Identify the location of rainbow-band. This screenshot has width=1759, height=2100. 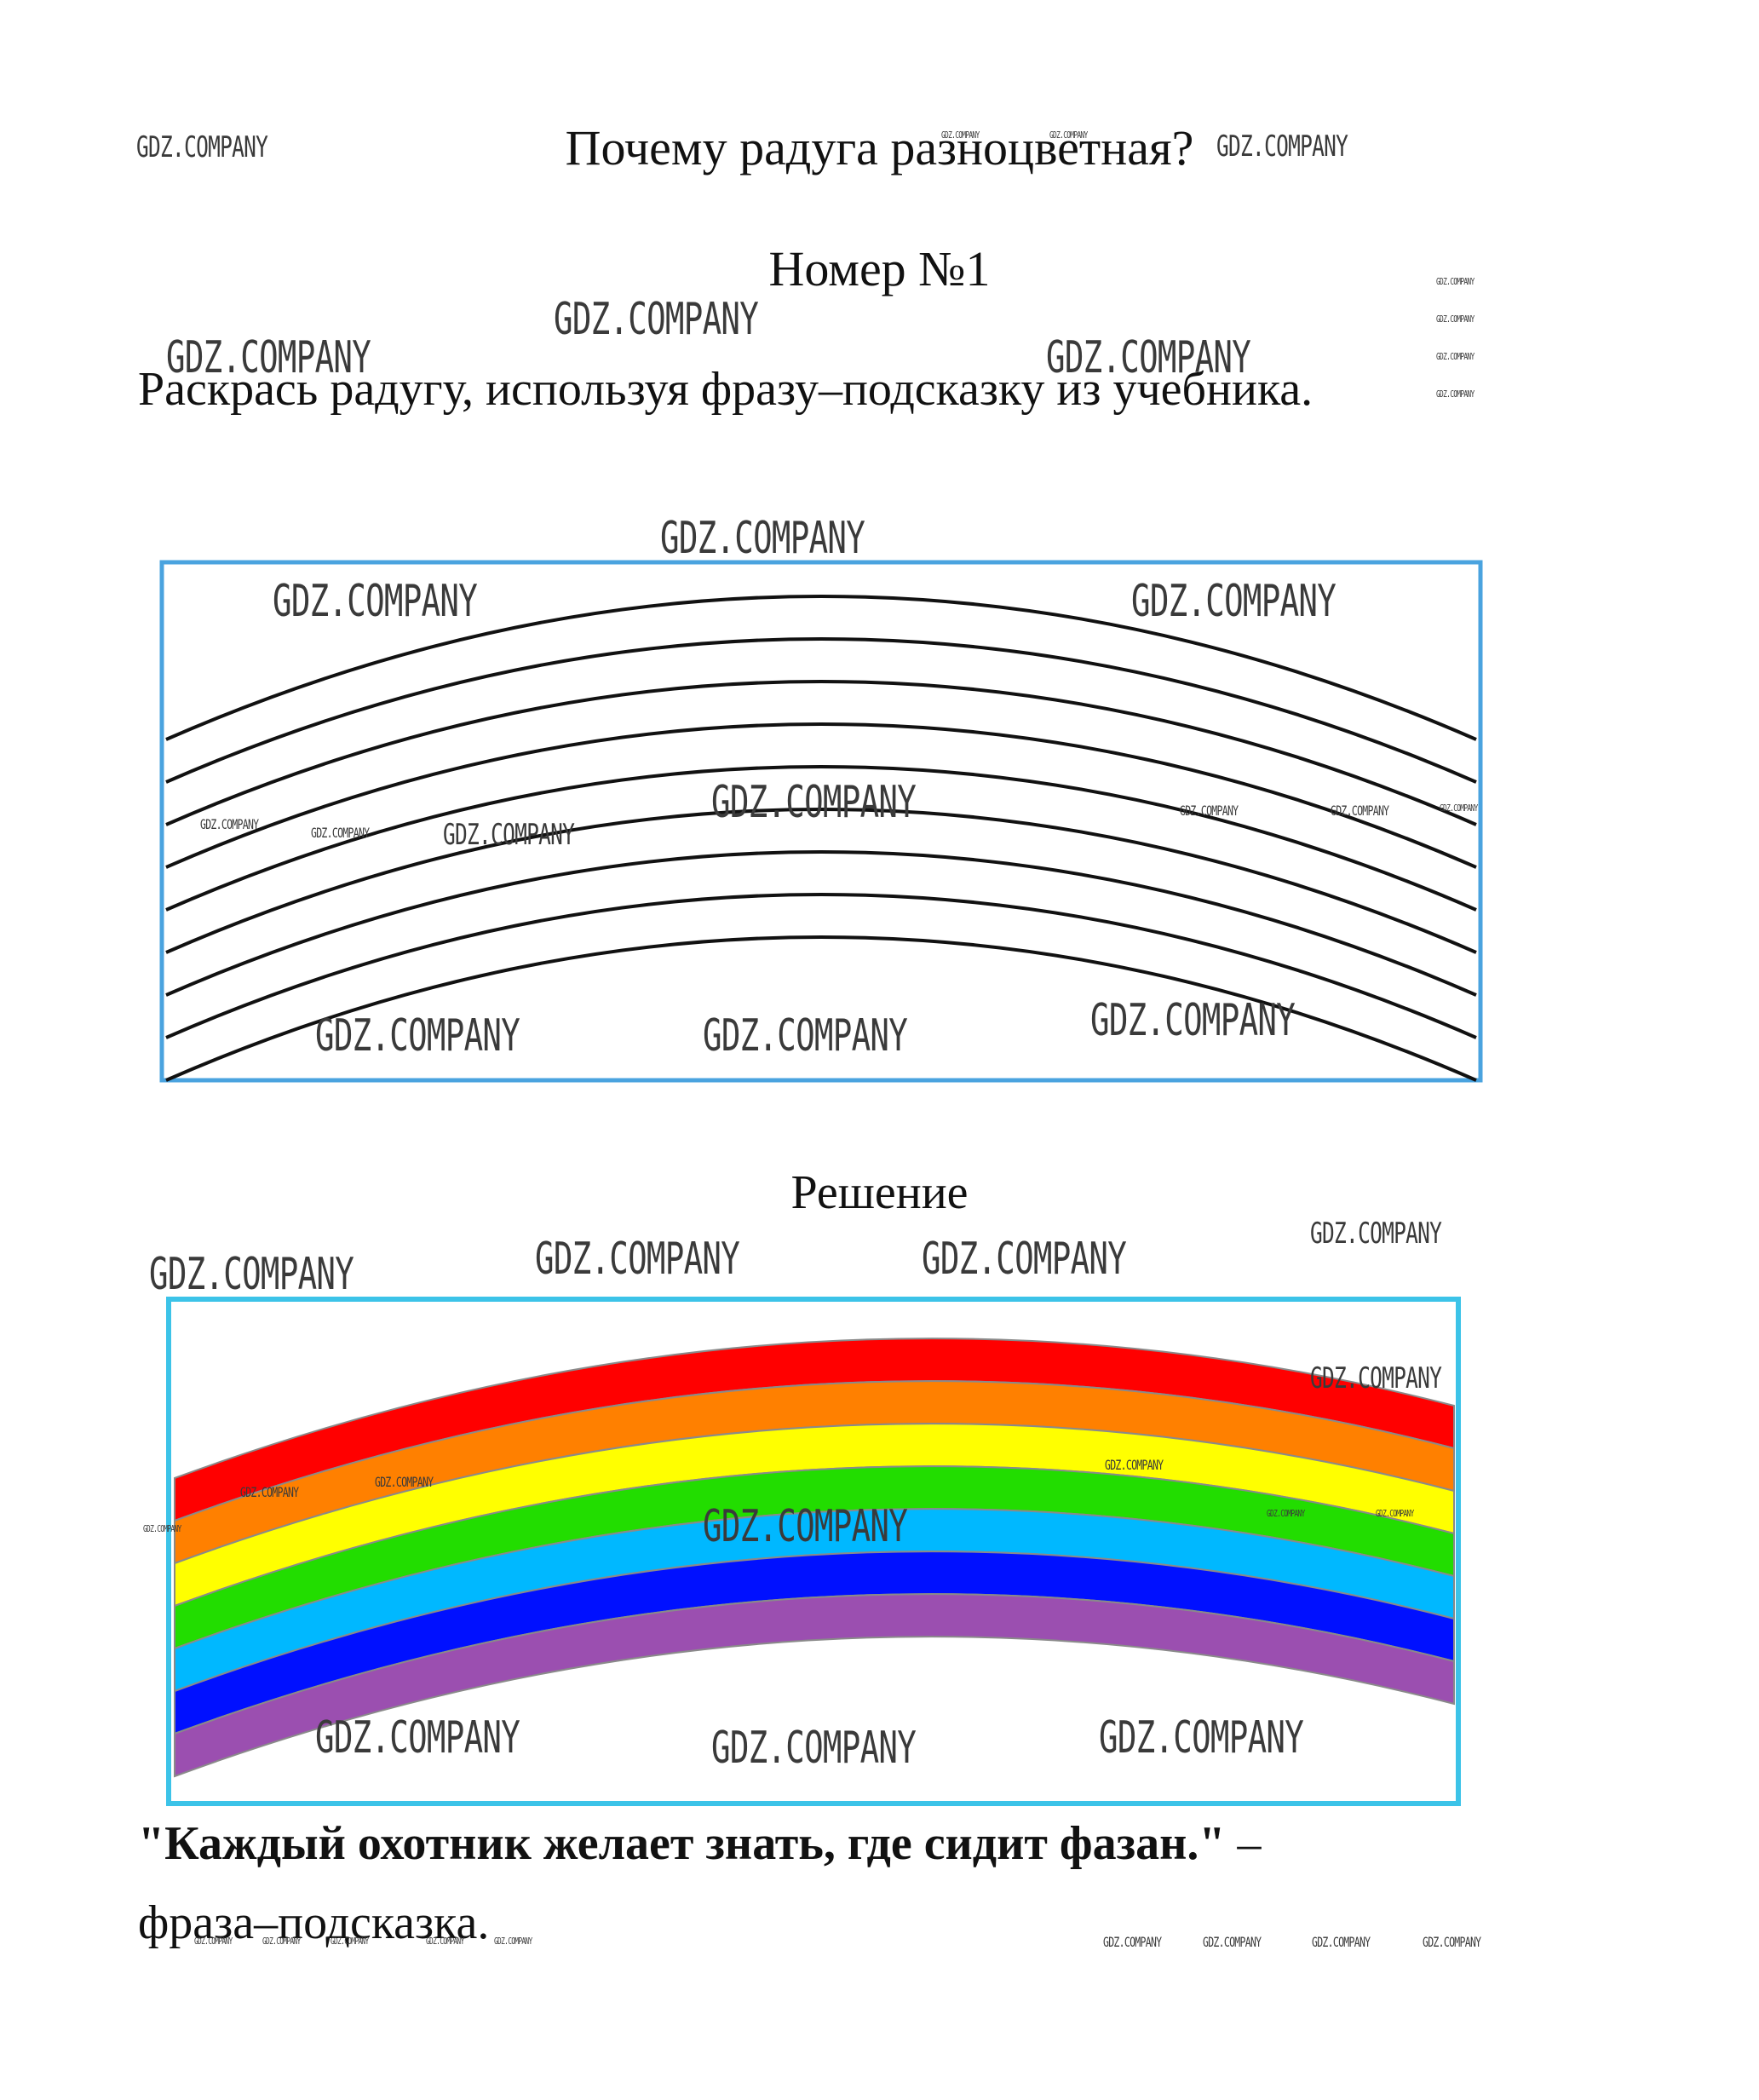
(814, 1686).